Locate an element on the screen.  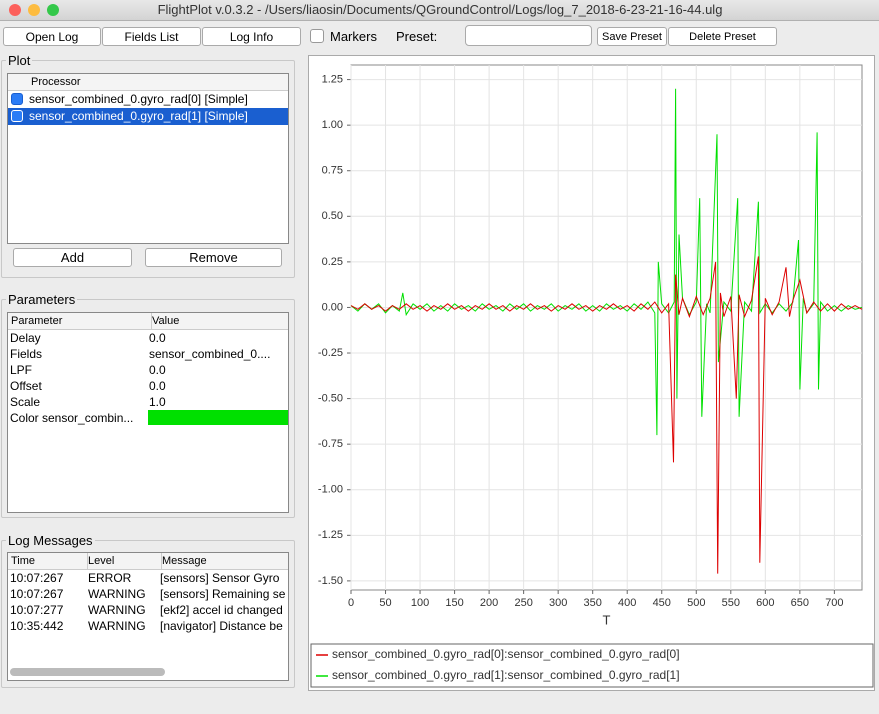
parameter-value: 1.0 is located at coordinates (157, 402).